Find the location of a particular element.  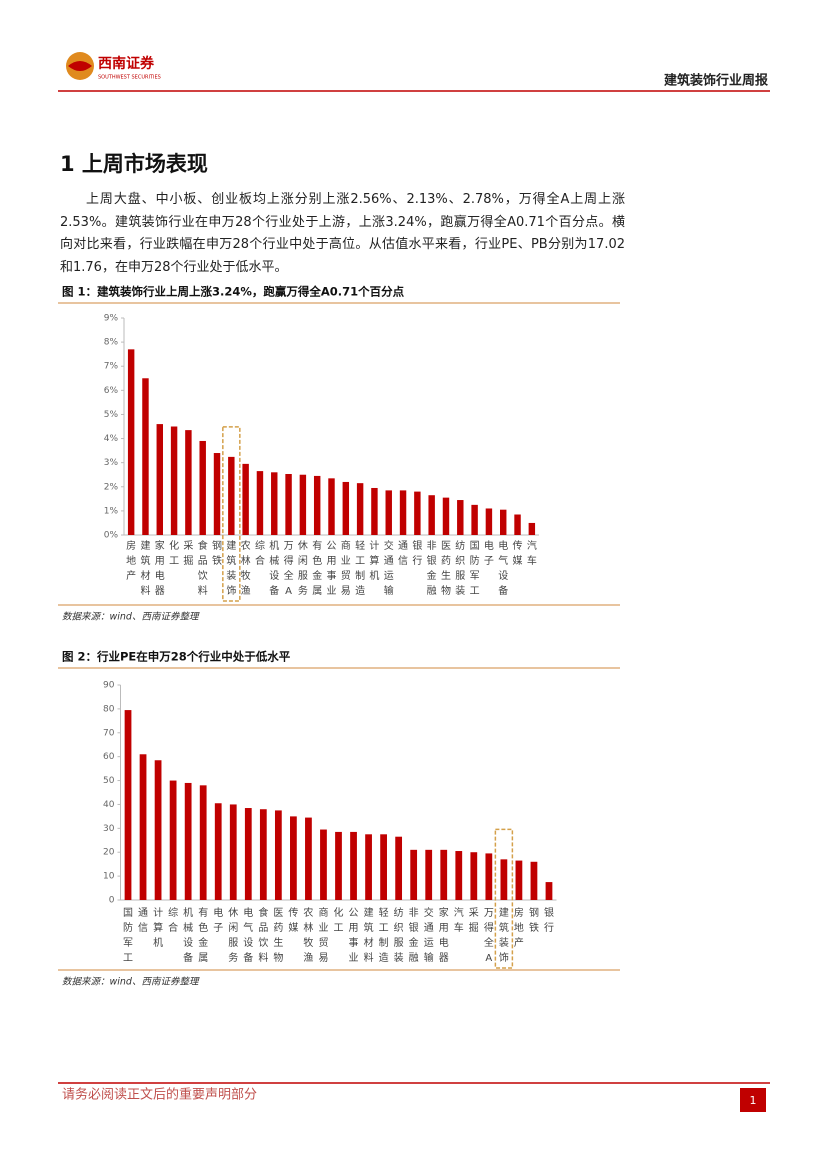

y-tick-label: 1% is located at coordinates (111, 511).